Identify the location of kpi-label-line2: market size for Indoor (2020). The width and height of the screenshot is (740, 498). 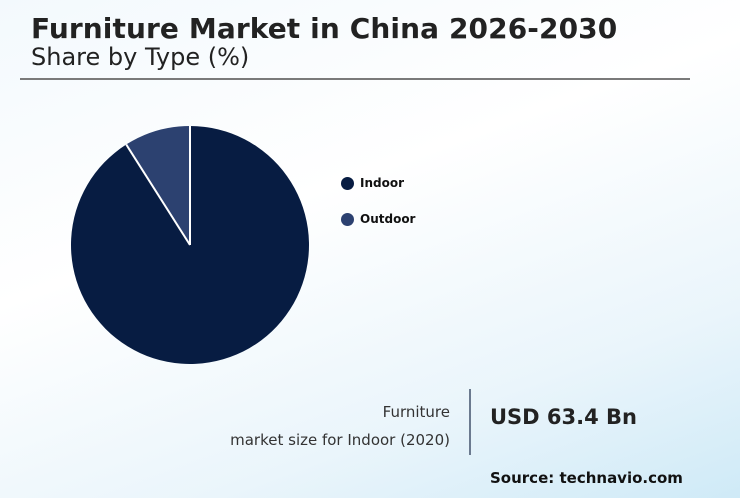
(340, 440).